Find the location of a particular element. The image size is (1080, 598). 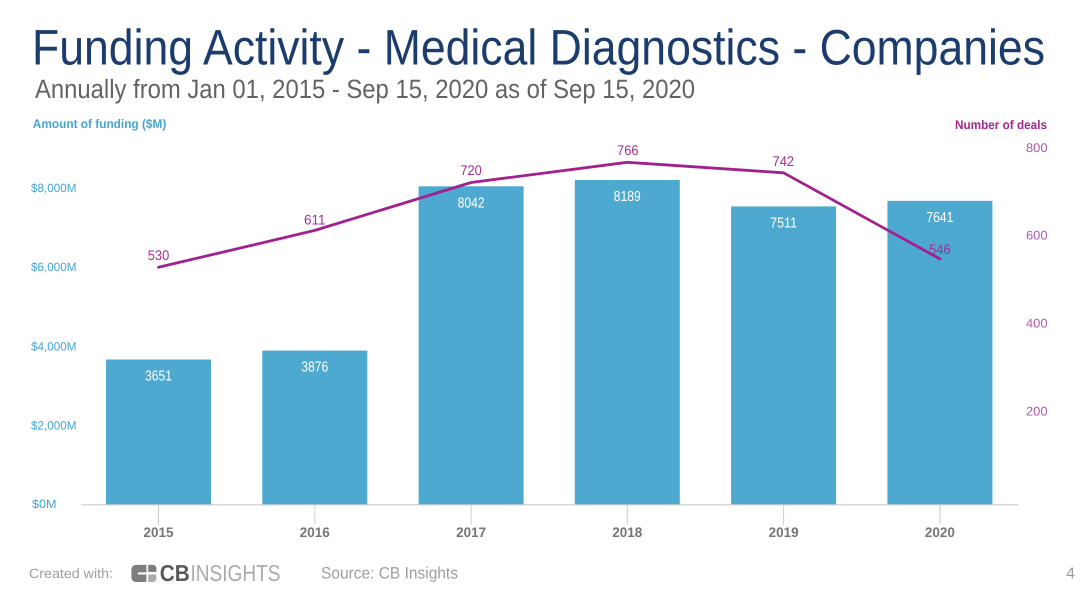

svg-text: 720 is located at coordinates (471, 170).